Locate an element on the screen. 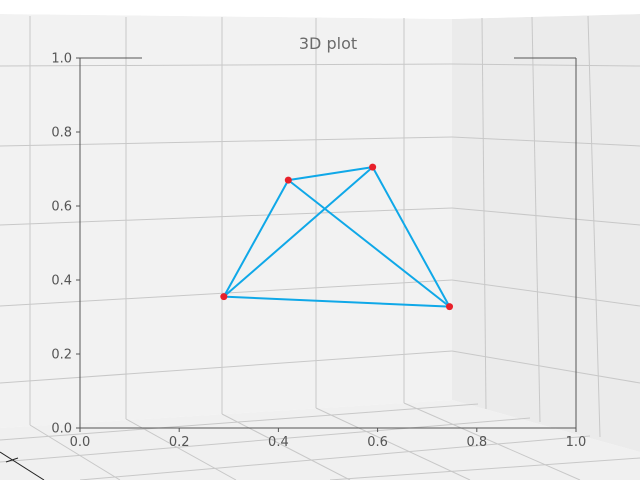 This screenshot has height=480, width=640. data-edges is located at coordinates (336, 237).